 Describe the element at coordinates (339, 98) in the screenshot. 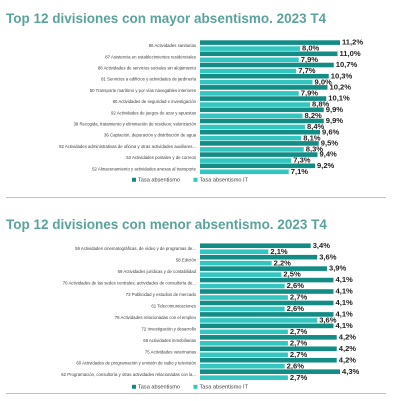

I see `data-label: 10,1%` at that location.